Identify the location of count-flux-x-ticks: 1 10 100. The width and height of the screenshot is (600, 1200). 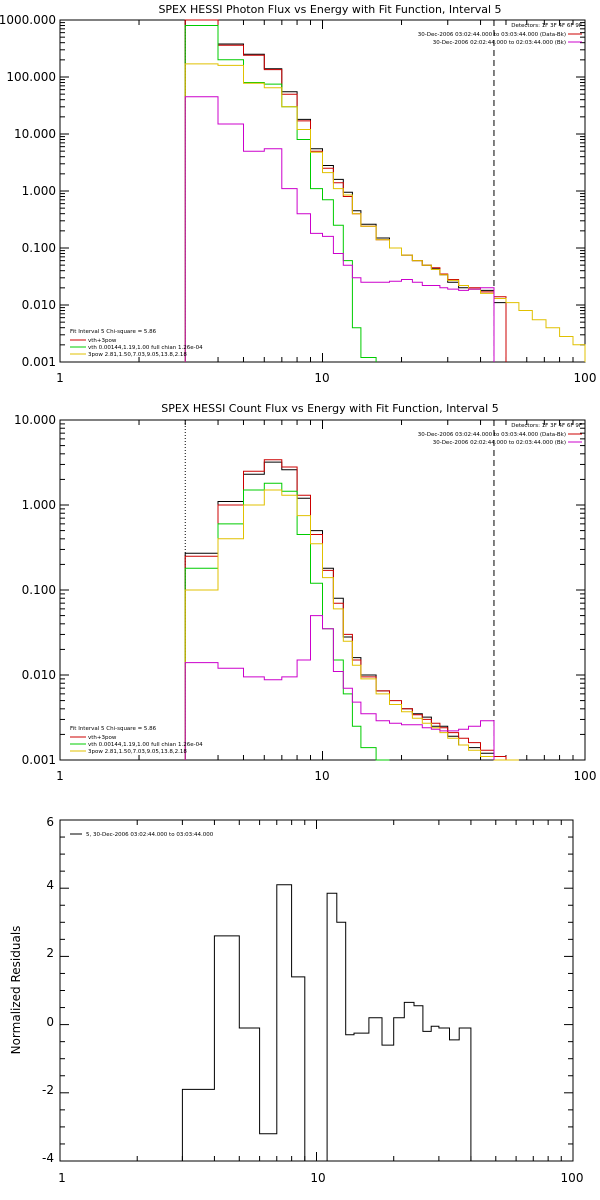
(326, 776).